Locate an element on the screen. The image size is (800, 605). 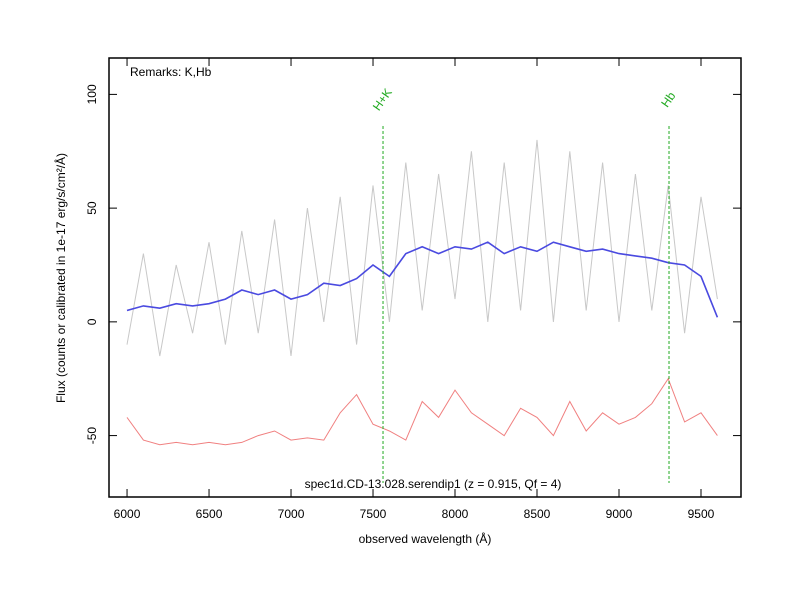
remark: Remarks: K,Hb is located at coordinates (171, 72).